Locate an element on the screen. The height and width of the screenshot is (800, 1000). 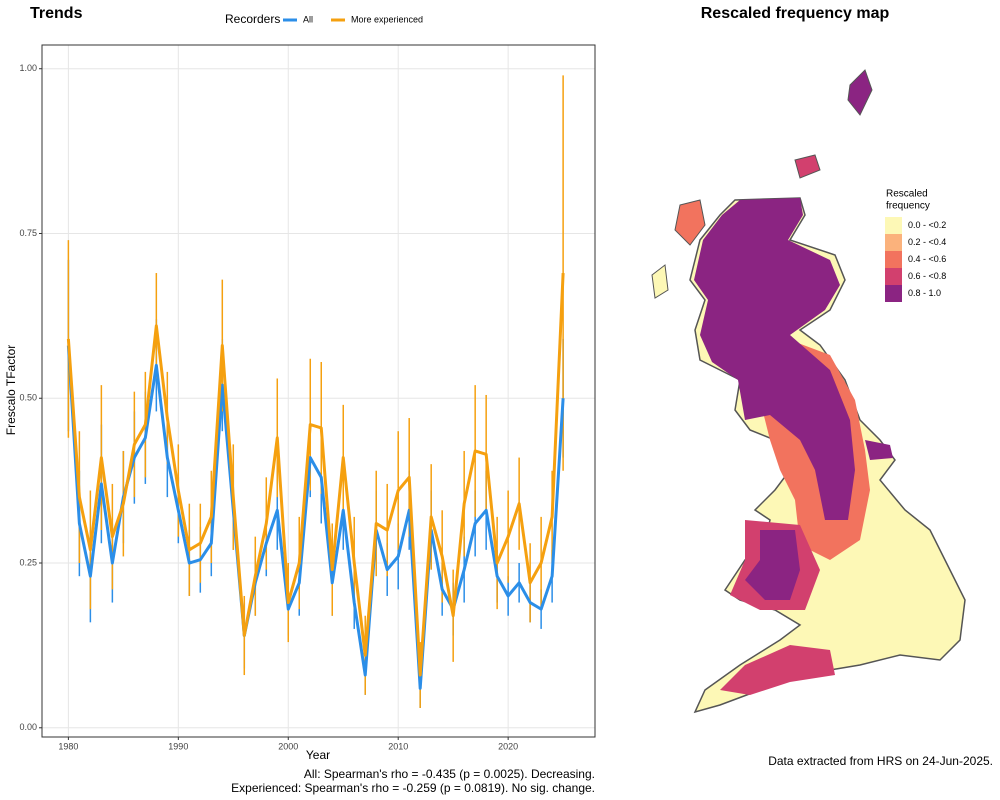
map-legend-label: 0.8 - 1.0 is located at coordinates (924, 293).